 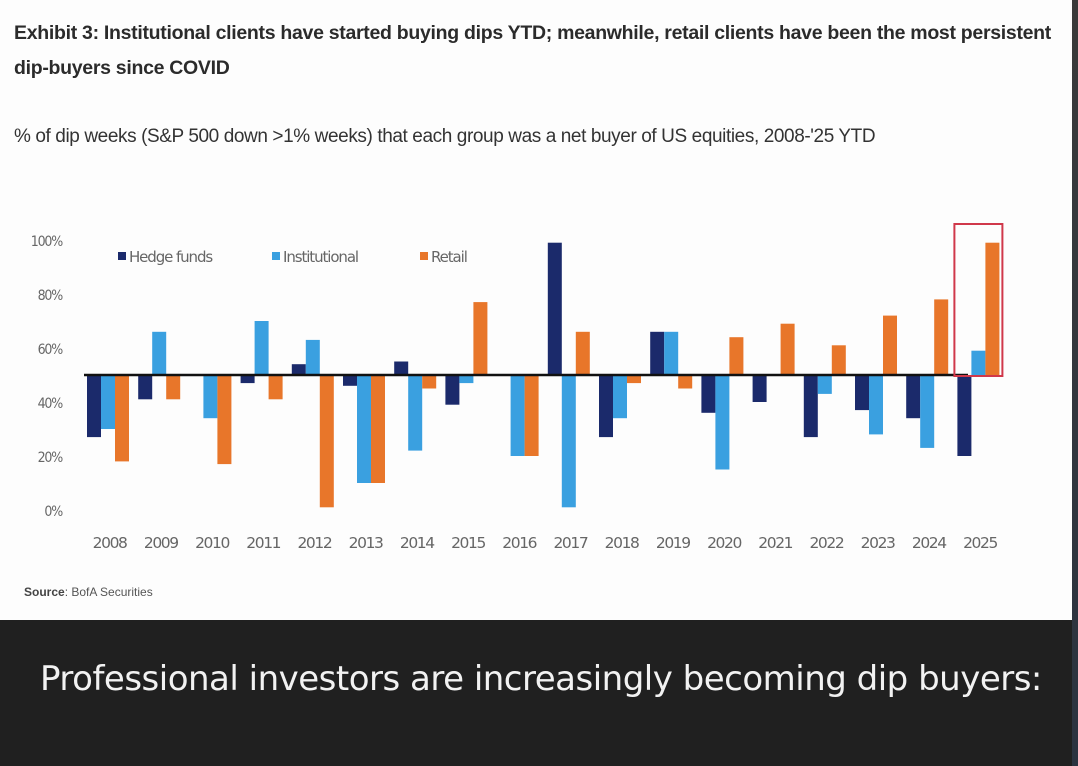 I want to click on bar-retail-2019, so click(x=685, y=382).